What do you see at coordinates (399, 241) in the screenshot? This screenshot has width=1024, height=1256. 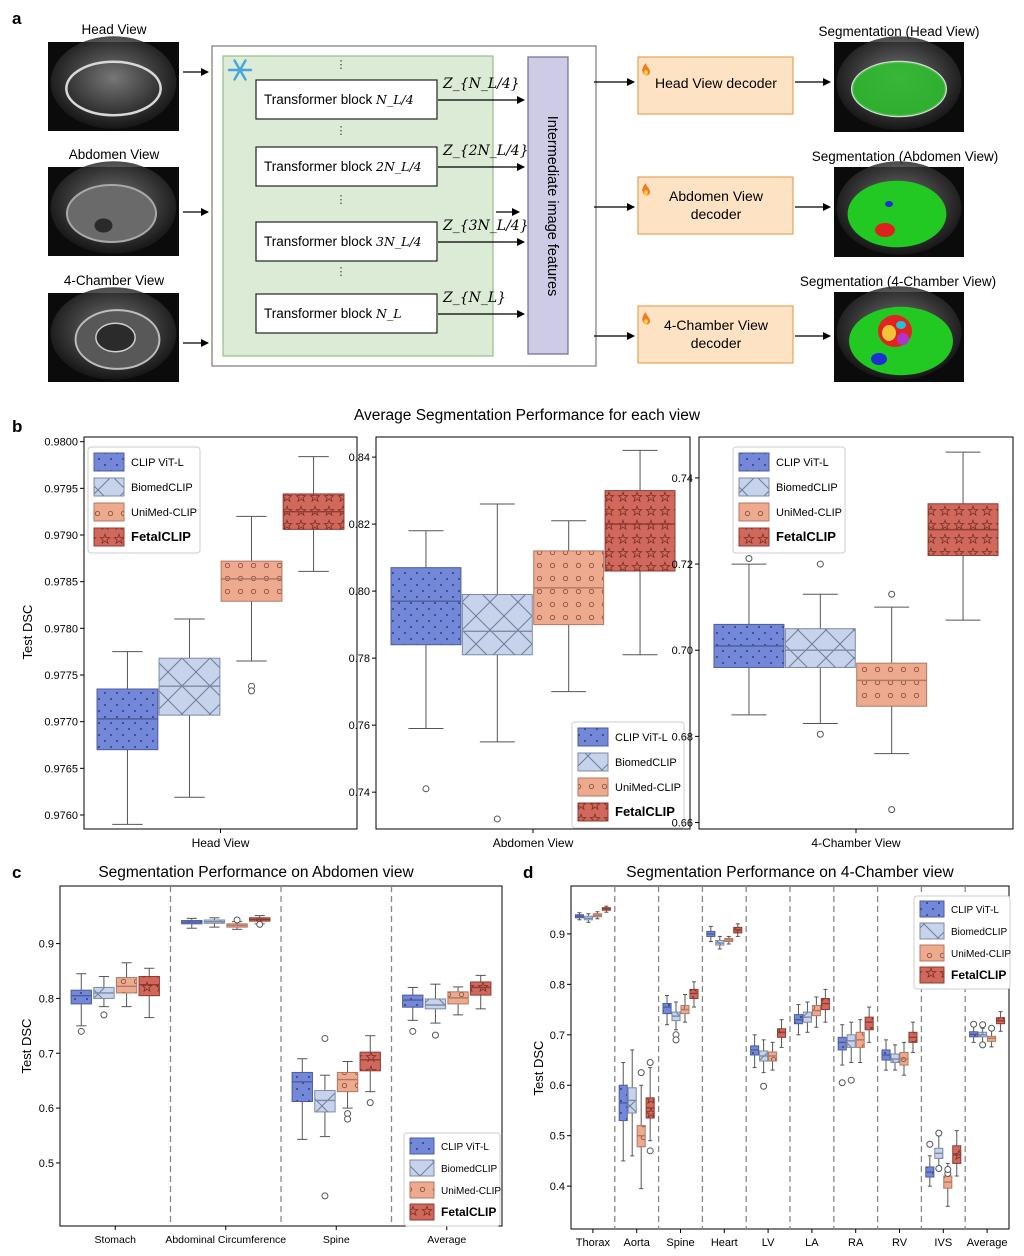 I see `block-depth-math: 3N_L/4` at bounding box center [399, 241].